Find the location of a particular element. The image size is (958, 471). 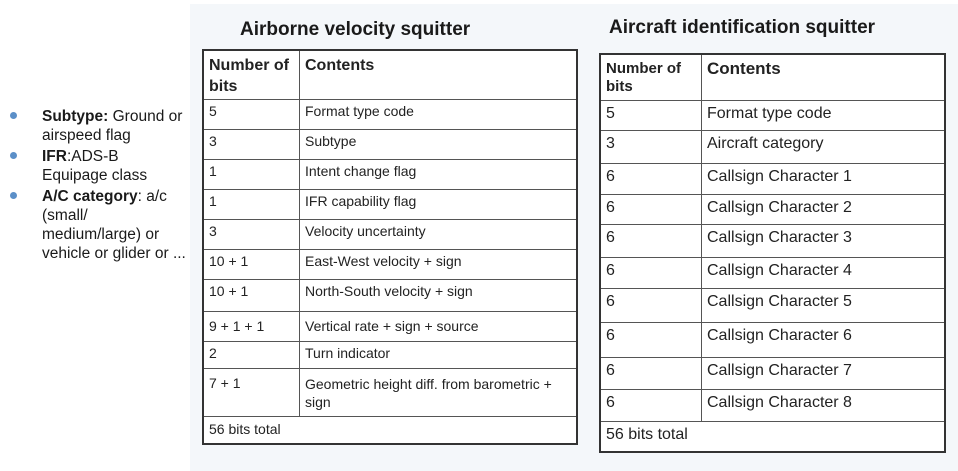

table-row: 6 Callsign Character 6 is located at coordinates (772, 340).